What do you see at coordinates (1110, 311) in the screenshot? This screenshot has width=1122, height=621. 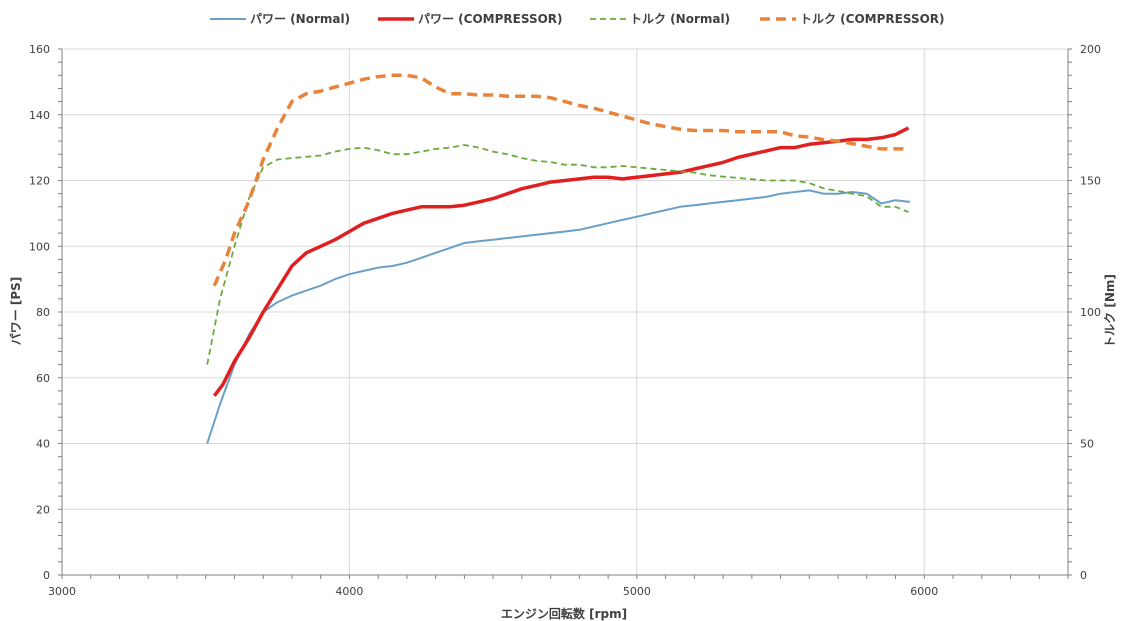 I see `y-axis-right-title: トルク [Nm]` at bounding box center [1110, 311].